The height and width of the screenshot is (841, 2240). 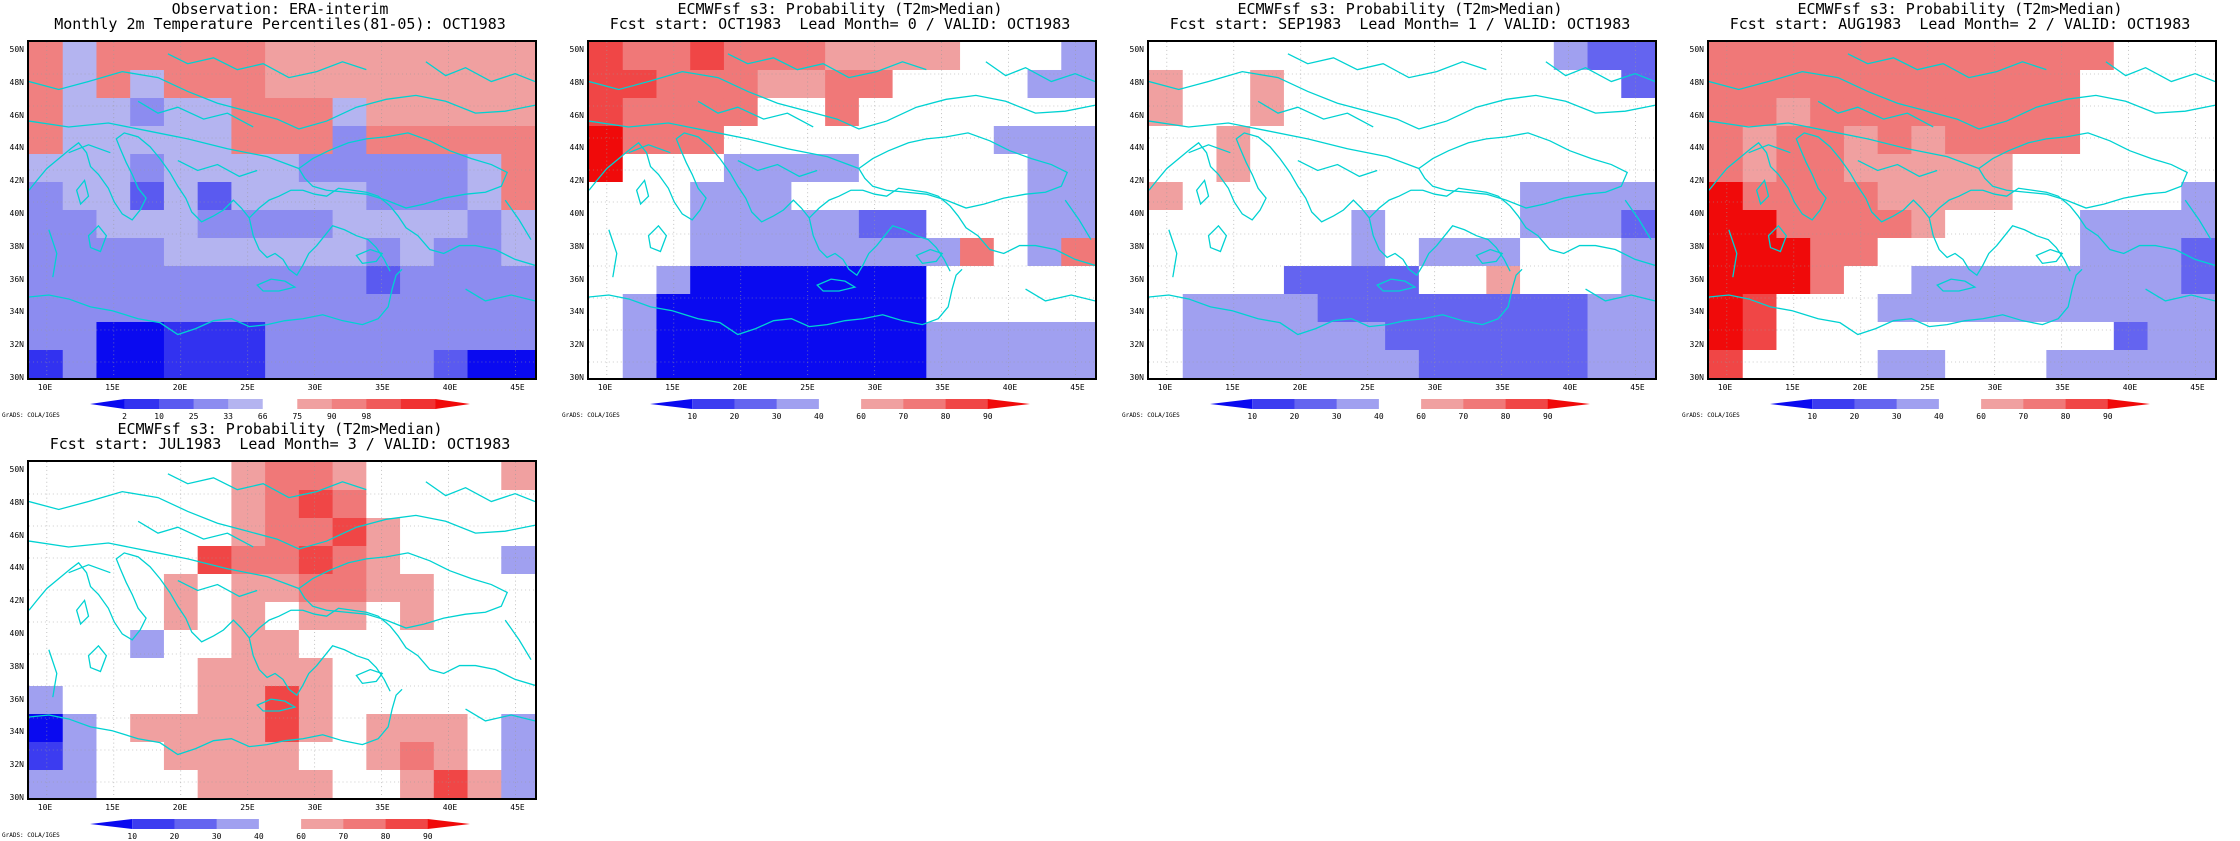 What do you see at coordinates (576, 246) in the screenshot?
I see `lat-tick-label: 38N` at bounding box center [576, 246].